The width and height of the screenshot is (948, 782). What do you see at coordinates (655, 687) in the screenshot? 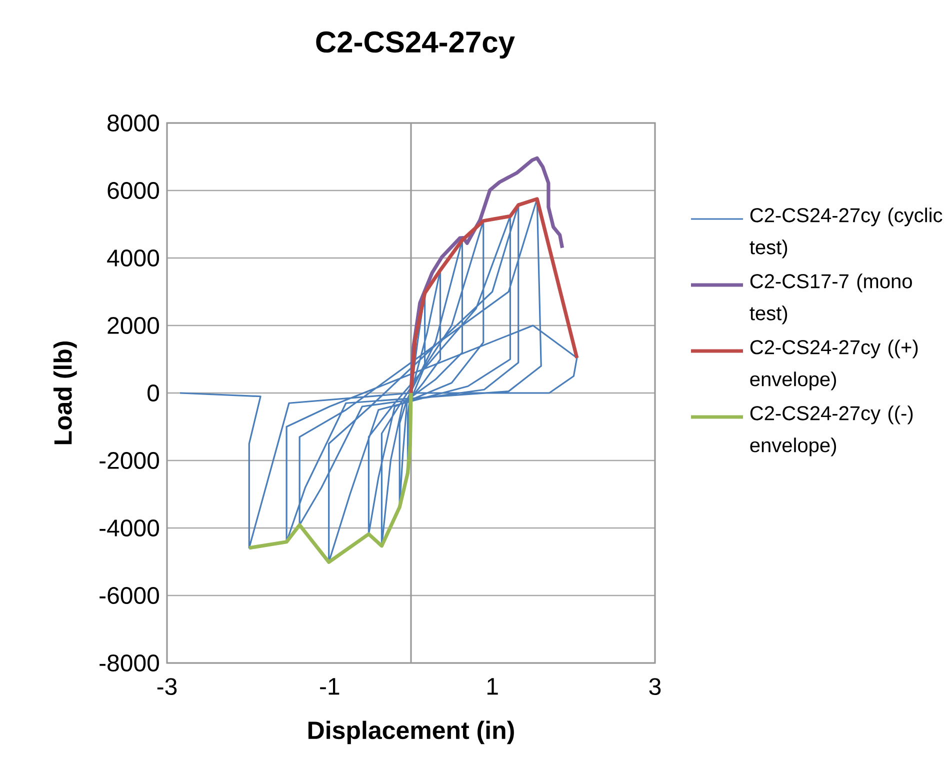
I see `x-tick-label: 3` at bounding box center [655, 687].